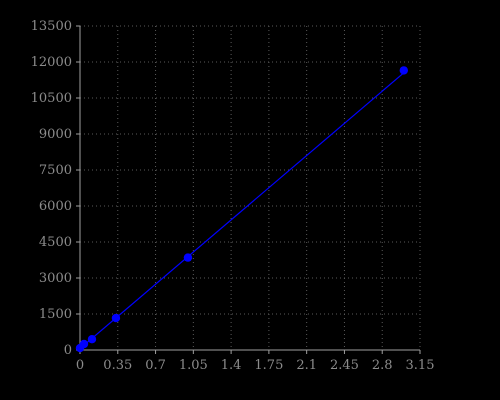 This screenshot has height=400, width=500. I want to click on y-tick-label: 6000, so click(55, 206).